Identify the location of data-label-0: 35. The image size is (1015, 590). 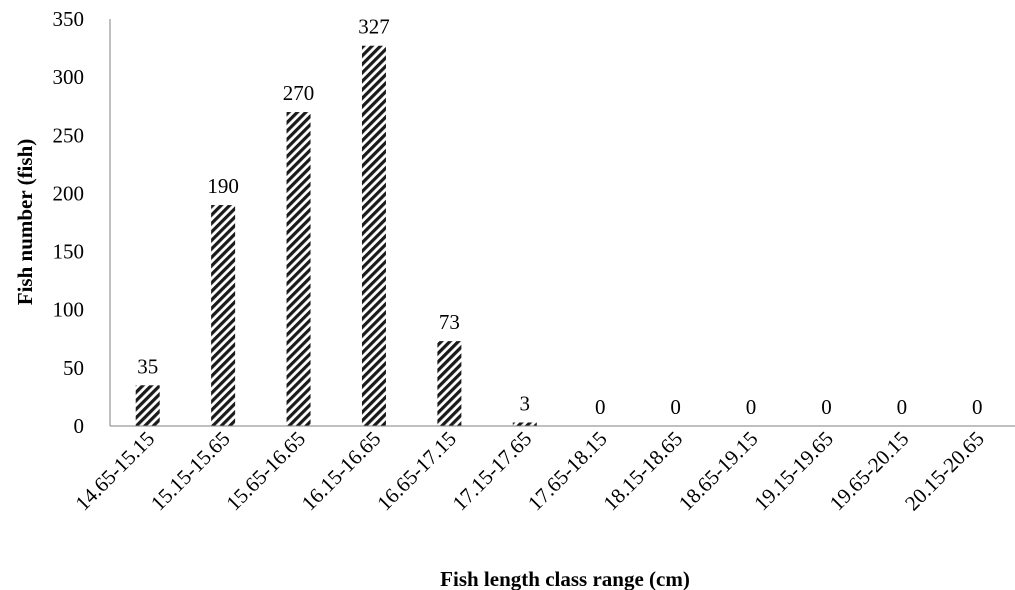
(147, 366).